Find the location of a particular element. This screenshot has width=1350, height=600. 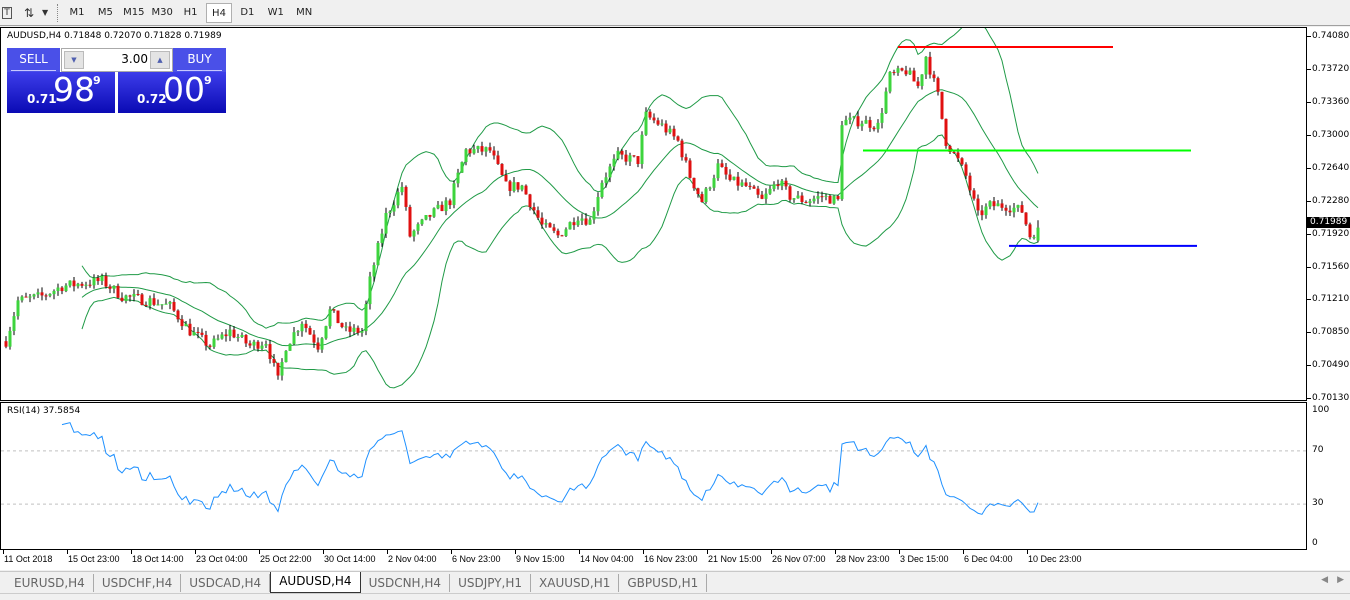

rsi-level-label: 30 is located at coordinates (1318, 503).